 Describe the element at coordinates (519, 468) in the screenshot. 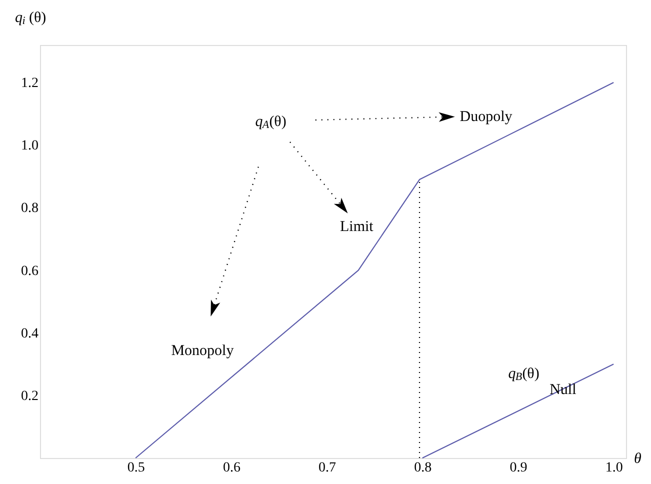

I see `x-tick-label: 0.9` at that location.